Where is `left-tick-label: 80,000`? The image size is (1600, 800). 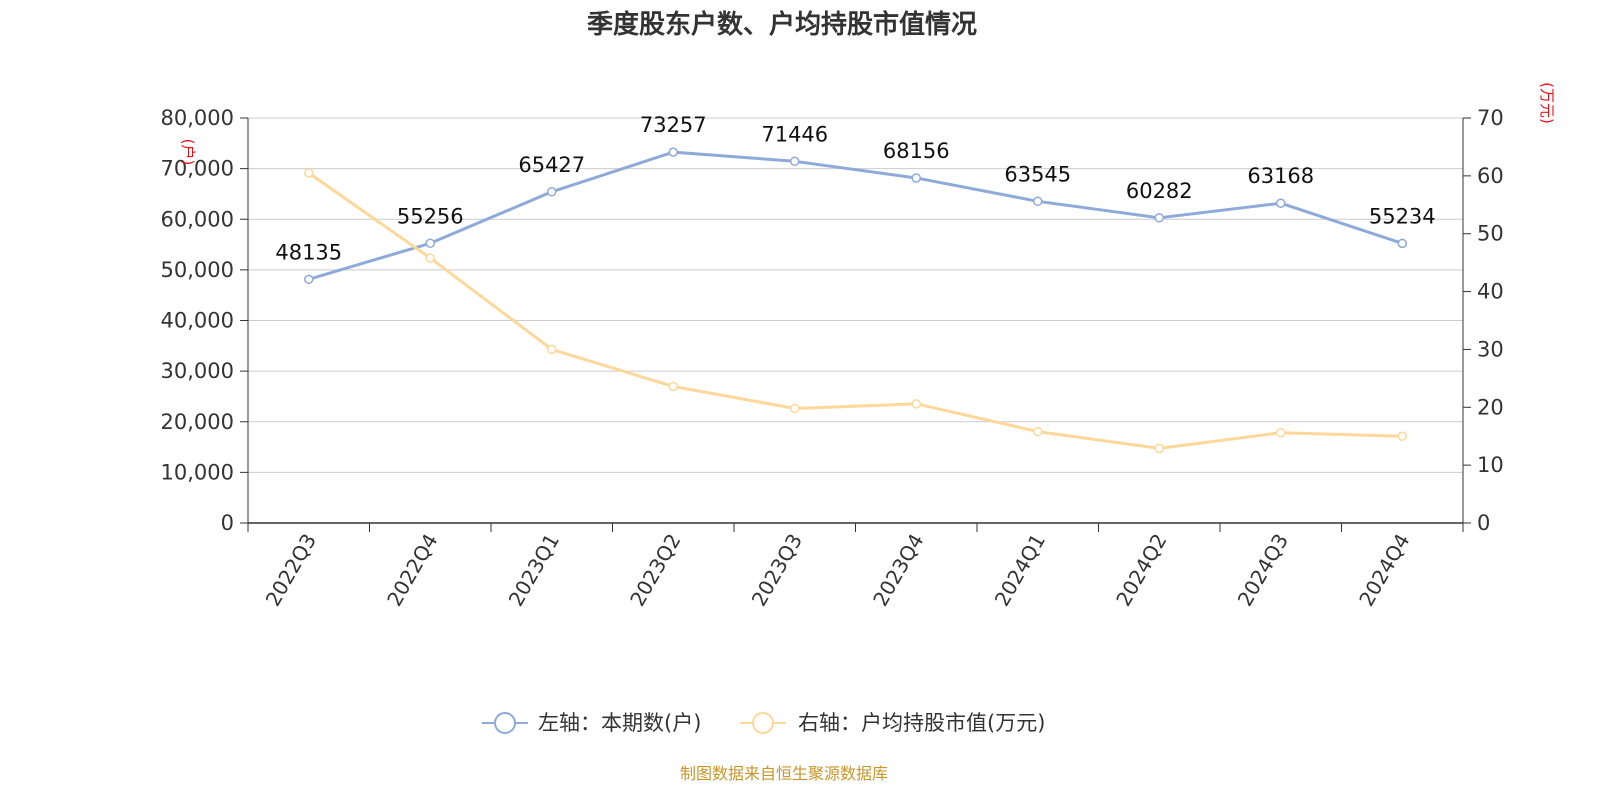
left-tick-label: 80,000 is located at coordinates (197, 118).